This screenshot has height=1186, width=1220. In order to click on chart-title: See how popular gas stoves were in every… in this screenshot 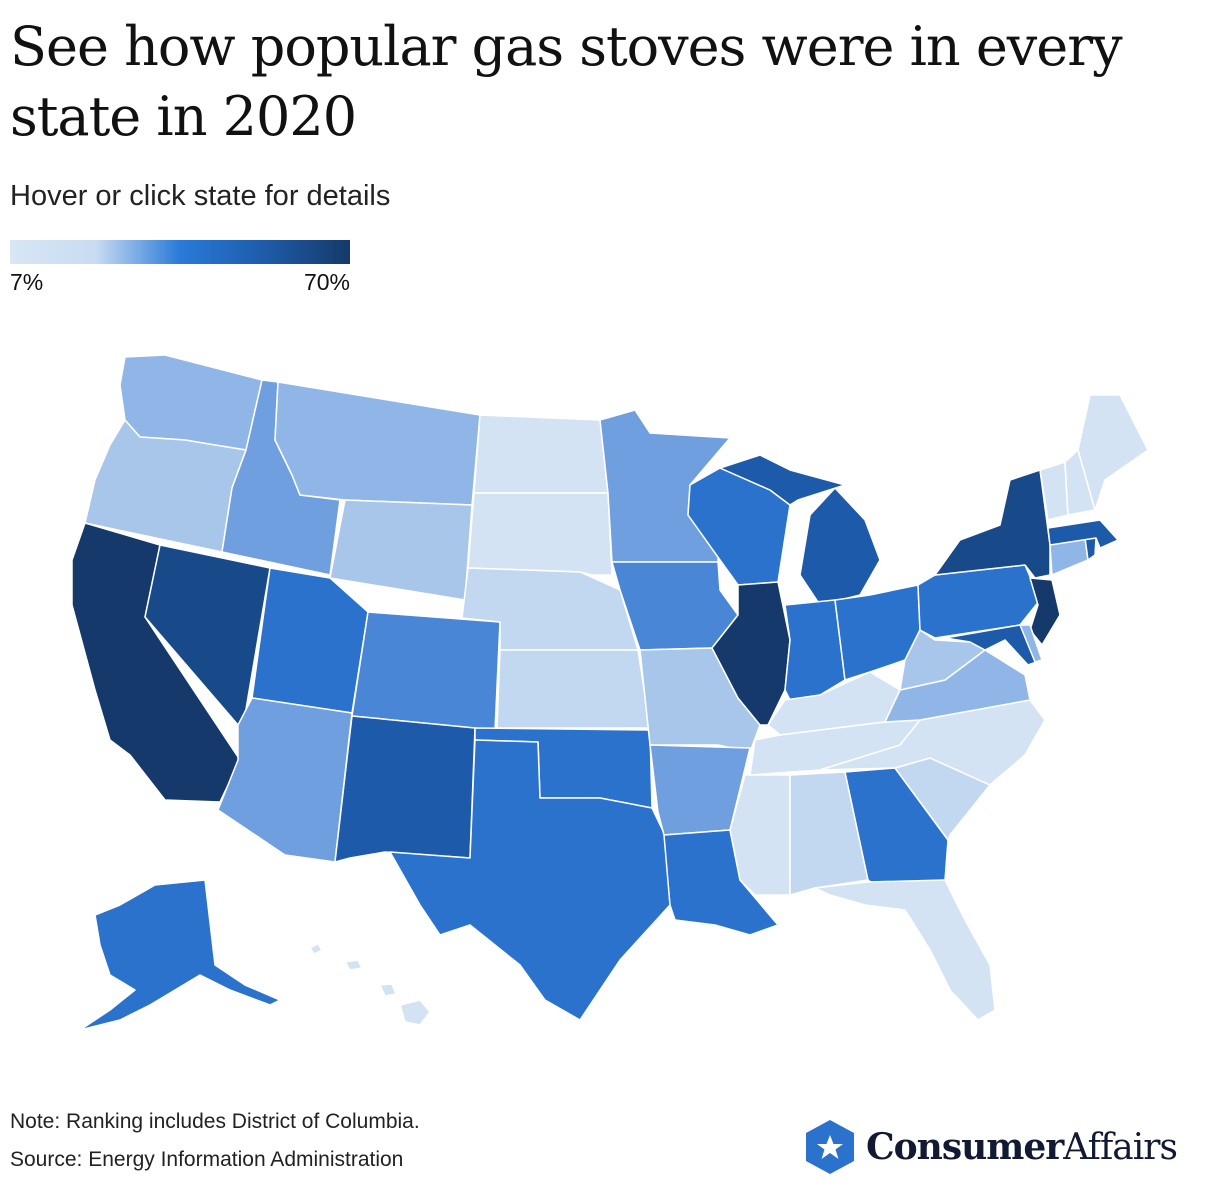, I will do `click(566, 81)`.